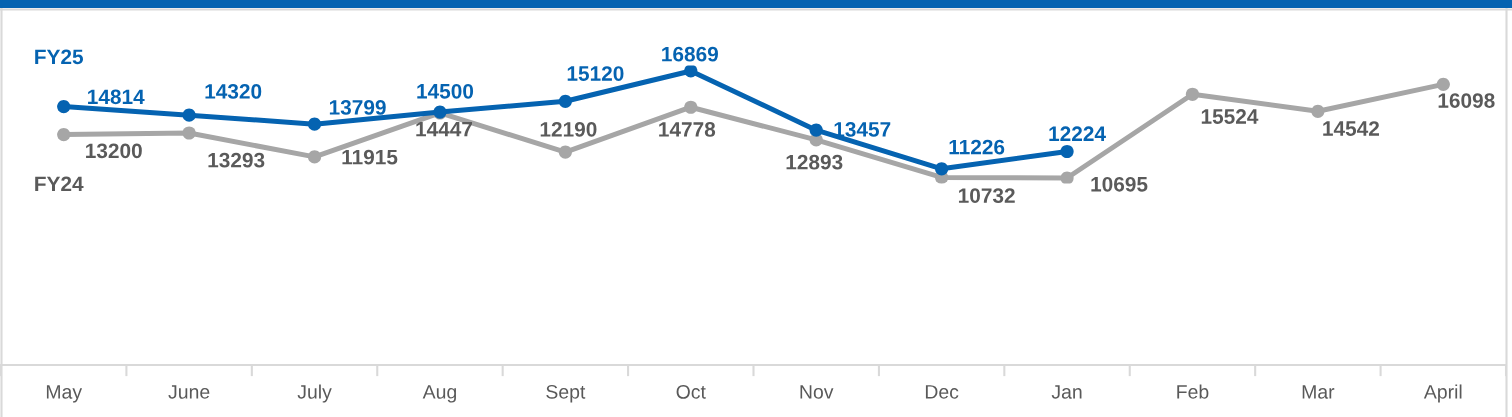  I want to click on x-tick-label: Mar, so click(1318, 392).